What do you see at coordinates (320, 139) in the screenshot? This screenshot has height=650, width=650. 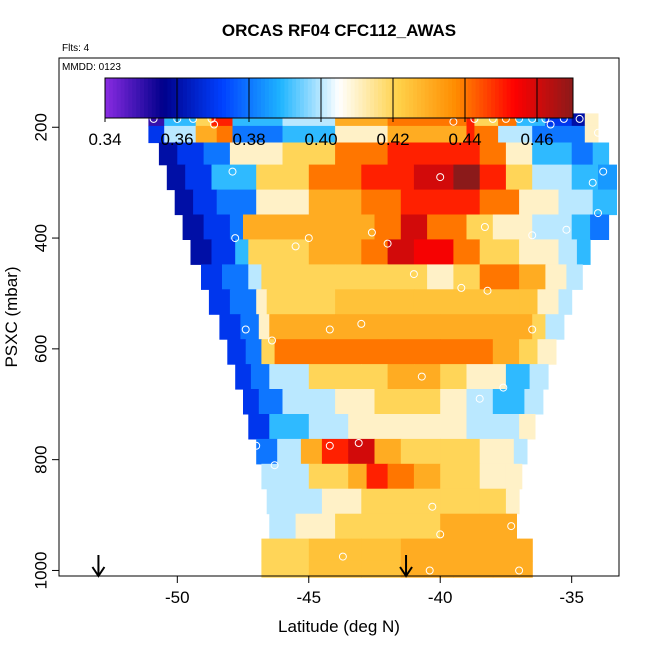 I see `colorbar-tick-label: 0.40` at bounding box center [320, 139].